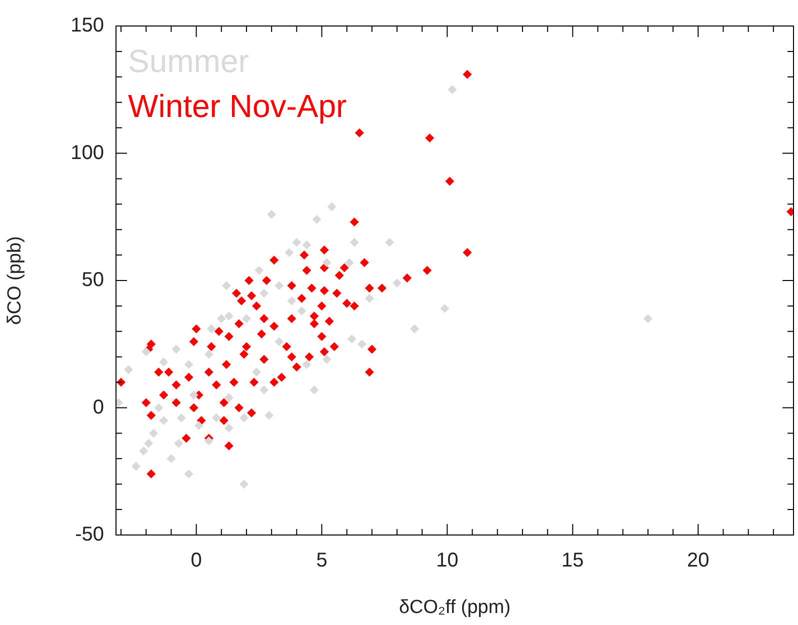  Describe the element at coordinates (87, 25) in the screenshot. I see `y-tick-label: 150` at that location.